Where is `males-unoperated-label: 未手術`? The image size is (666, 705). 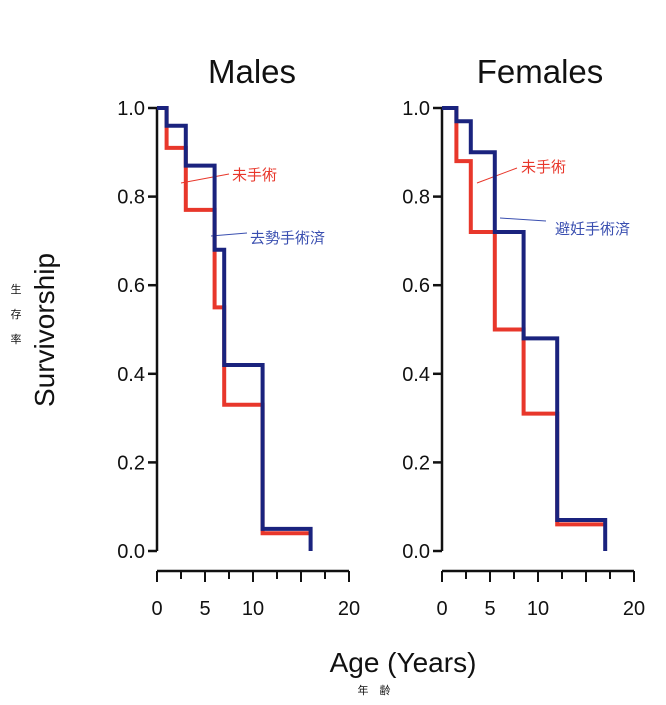
males-unoperated-label: 未手術 is located at coordinates (254, 175).